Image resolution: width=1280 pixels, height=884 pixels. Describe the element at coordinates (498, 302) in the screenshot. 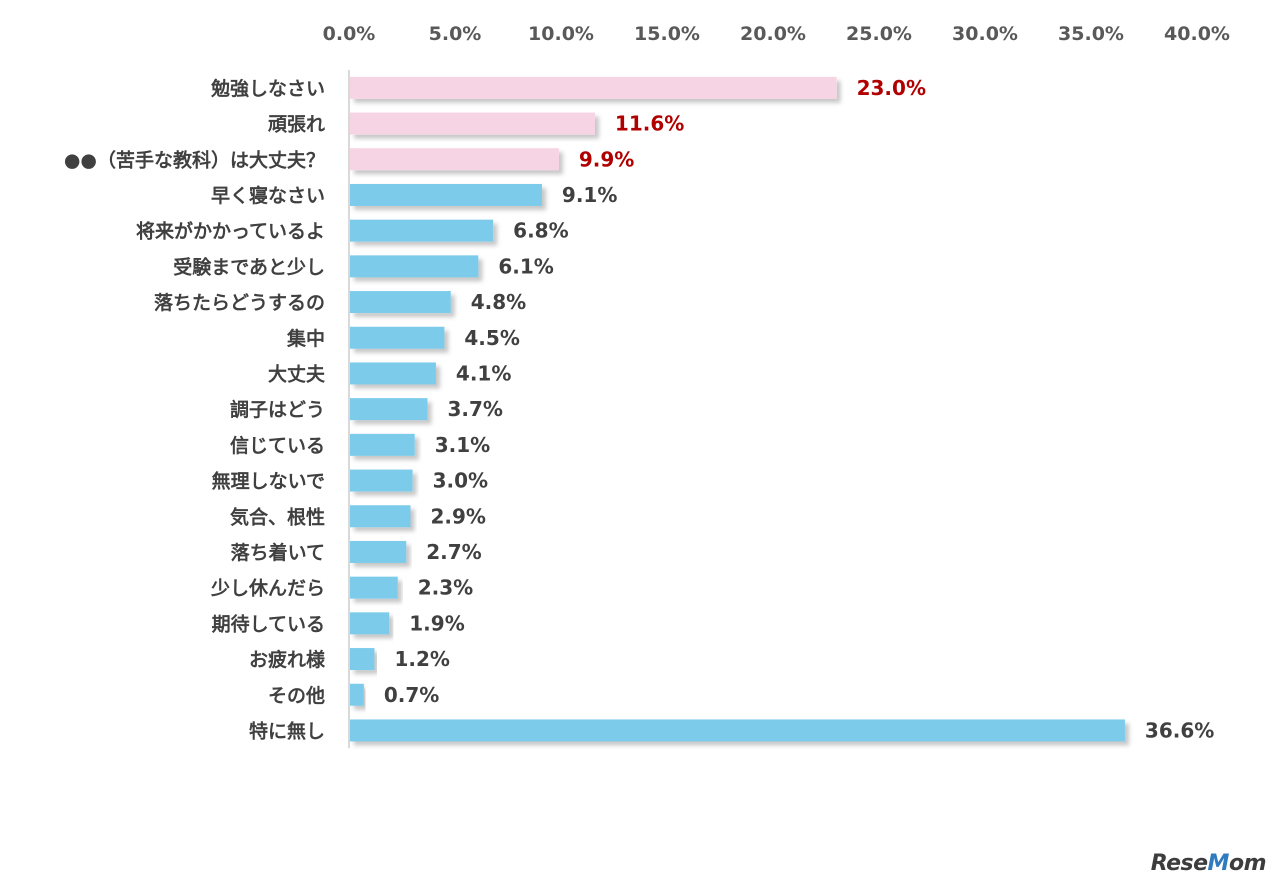

I see `data-label: 4.8%` at that location.